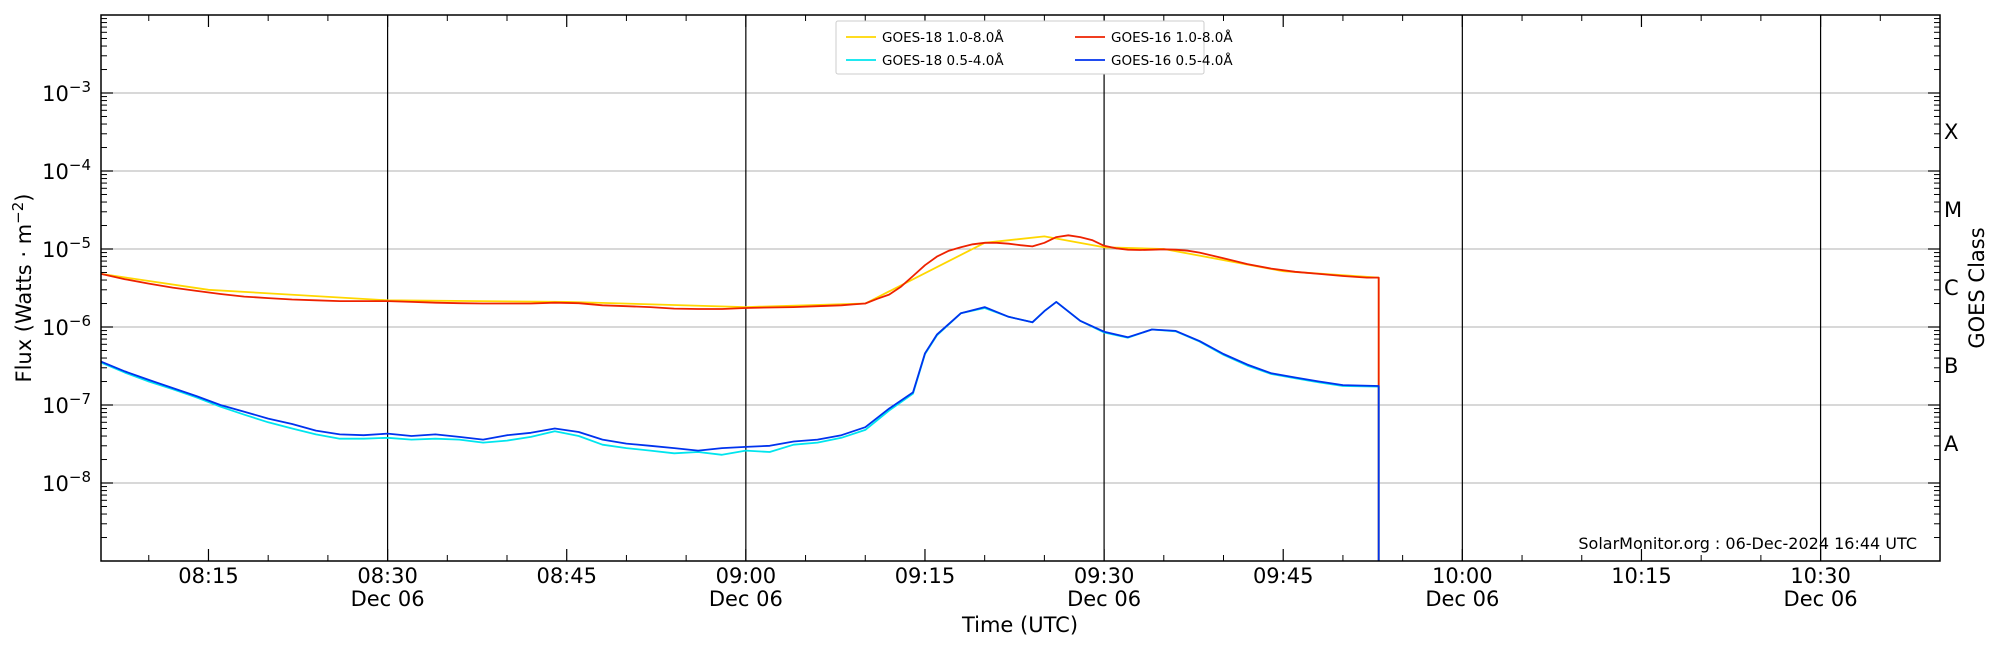 The width and height of the screenshot is (2000, 650). Describe the element at coordinates (1953, 210) in the screenshot. I see `goes-class-label: M` at that location.